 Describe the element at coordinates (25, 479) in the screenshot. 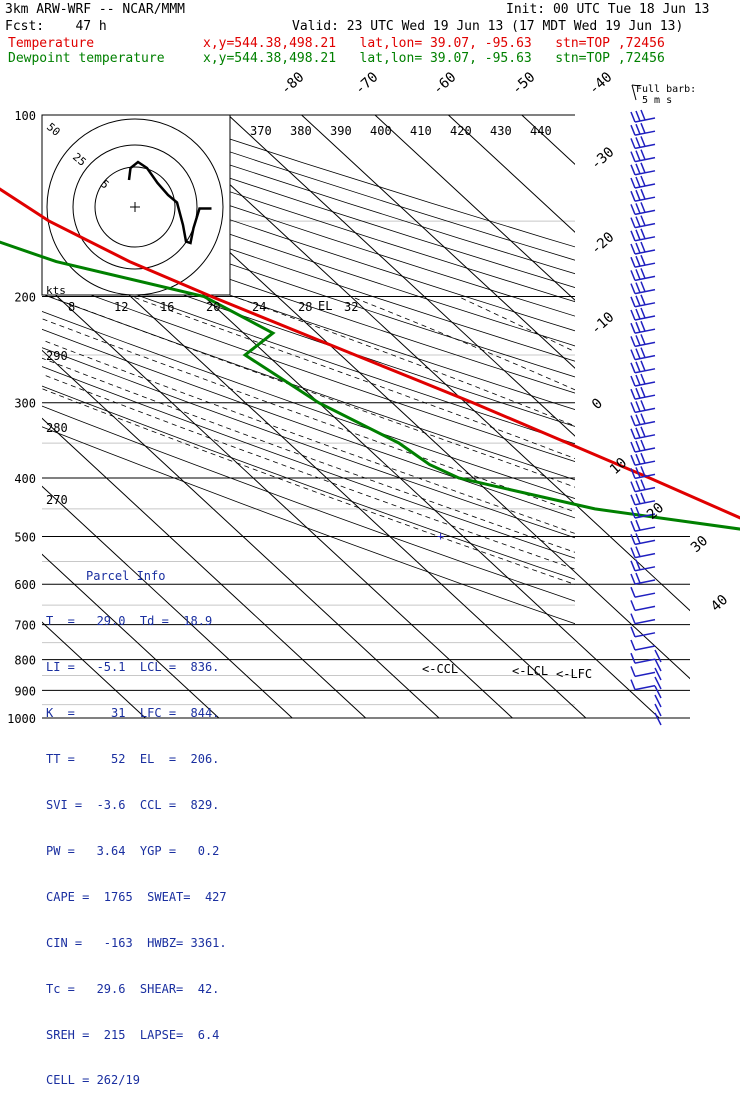

I see `pressure-tick-label: 400` at that location.